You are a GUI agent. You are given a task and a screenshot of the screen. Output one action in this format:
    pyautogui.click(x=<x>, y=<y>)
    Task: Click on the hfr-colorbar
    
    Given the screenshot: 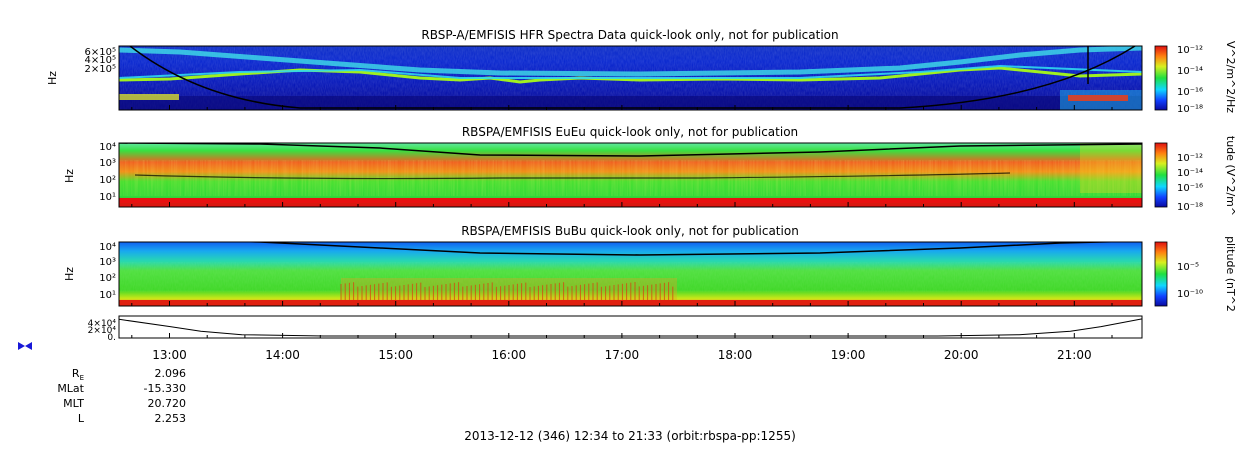 What is the action you would take?
    pyautogui.click(x=1161, y=78)
    